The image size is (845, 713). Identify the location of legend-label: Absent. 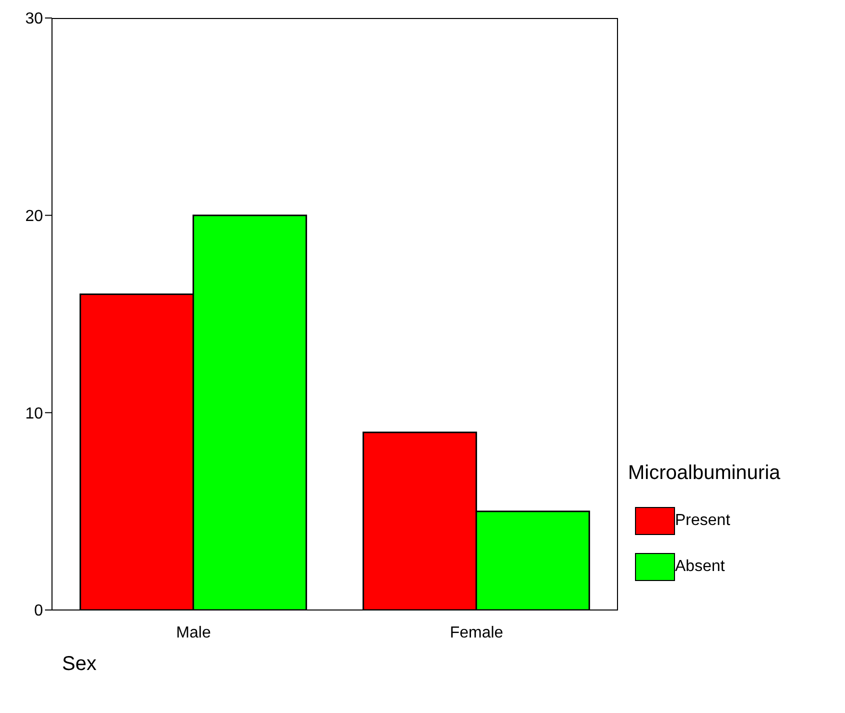
(700, 567).